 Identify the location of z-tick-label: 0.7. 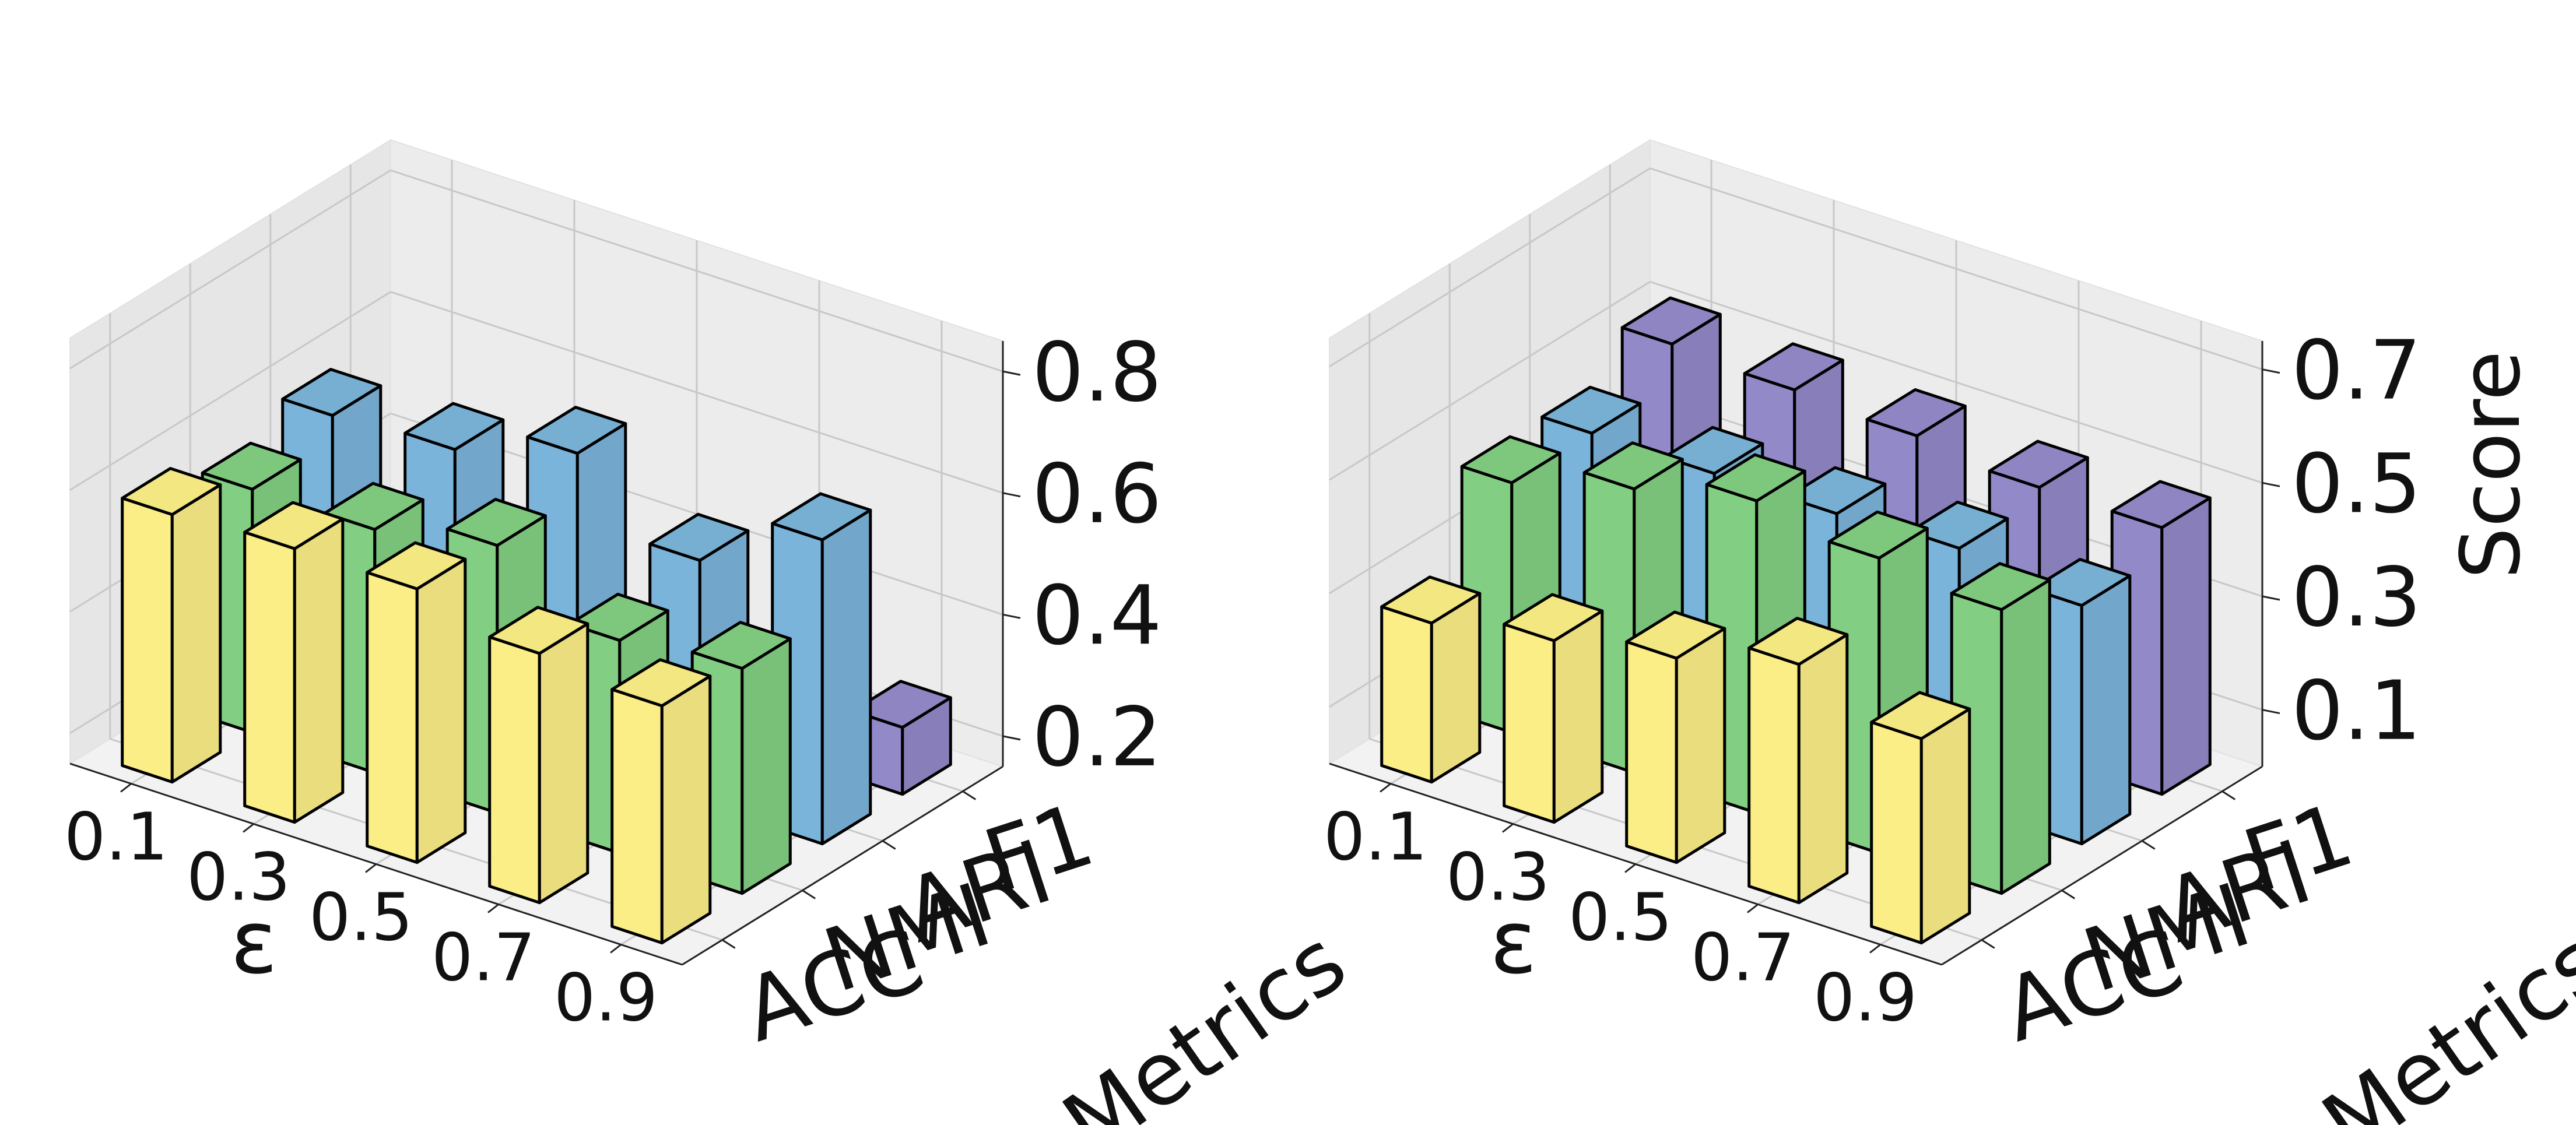
(2356, 371).